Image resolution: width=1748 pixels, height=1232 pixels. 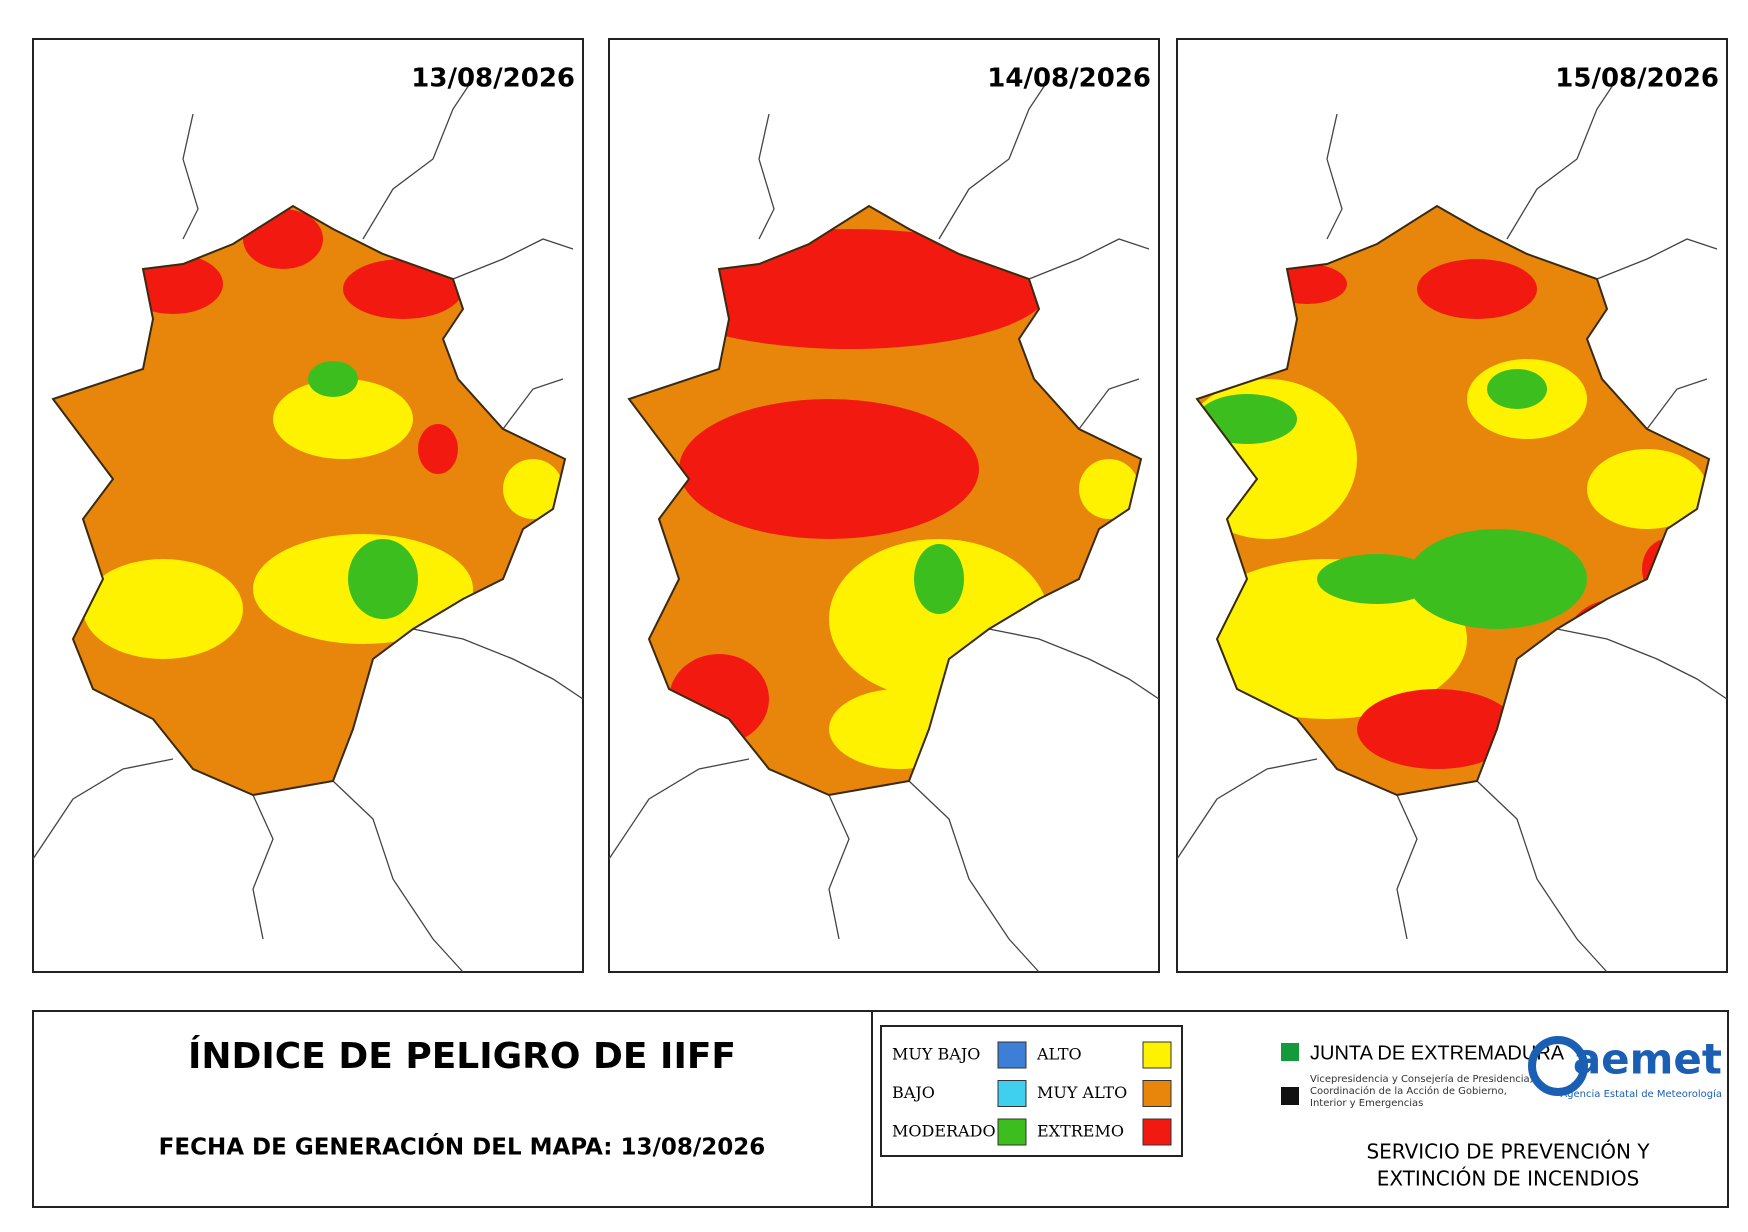 I want to click on legend-label: MODERADO, so click(x=944, y=1131).